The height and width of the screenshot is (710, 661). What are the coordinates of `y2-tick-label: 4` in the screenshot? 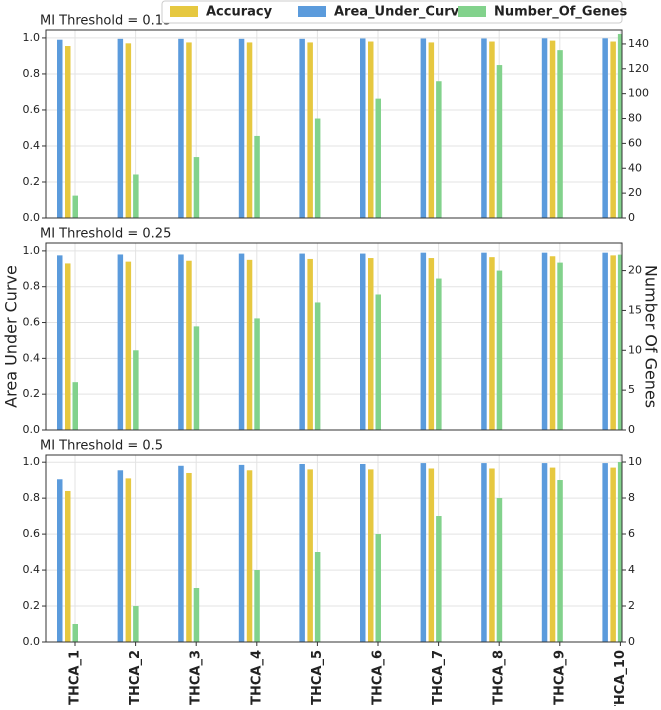 It's located at (631, 569).